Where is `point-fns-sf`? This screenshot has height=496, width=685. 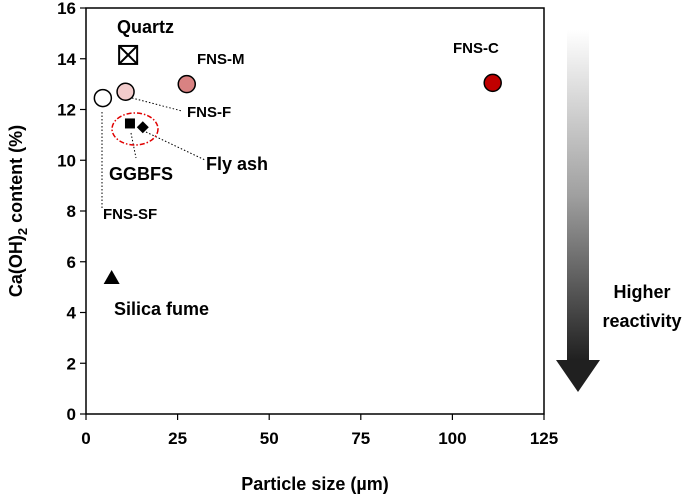
point-fns-sf is located at coordinates (103, 98).